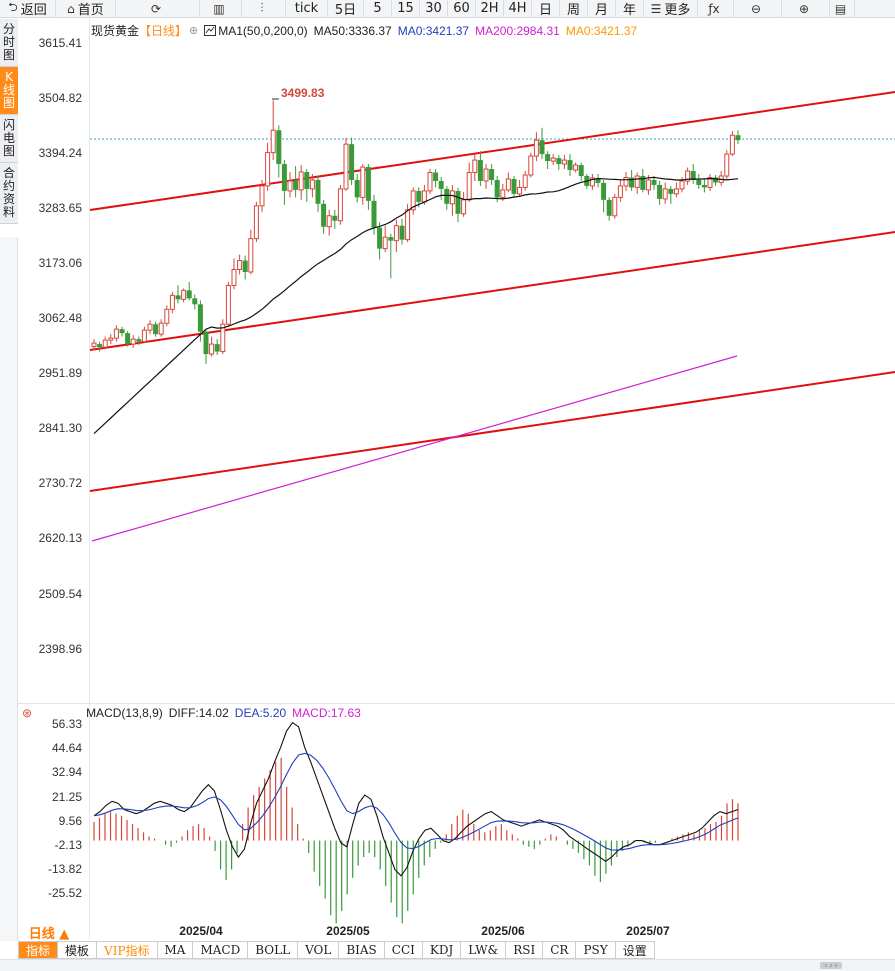 The height and width of the screenshot is (971, 895). I want to click on toolbar-item-15: 月, so click(602, 9).